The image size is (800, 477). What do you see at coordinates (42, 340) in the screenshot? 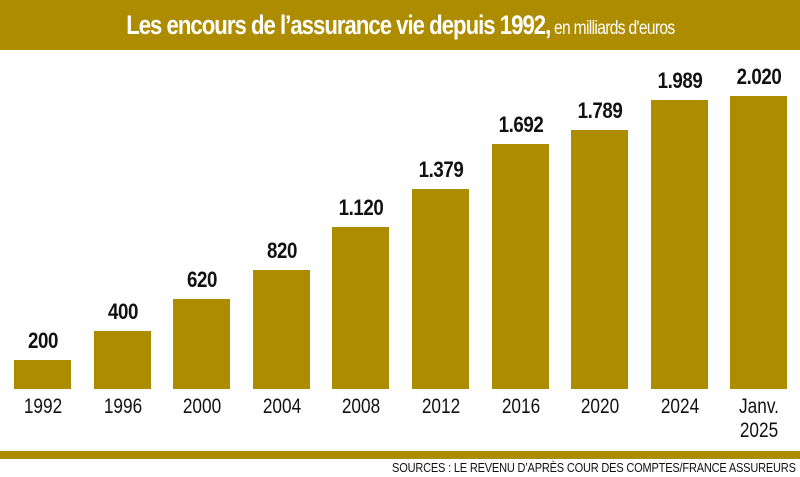
I see `bar-value-label: 200` at bounding box center [42, 340].